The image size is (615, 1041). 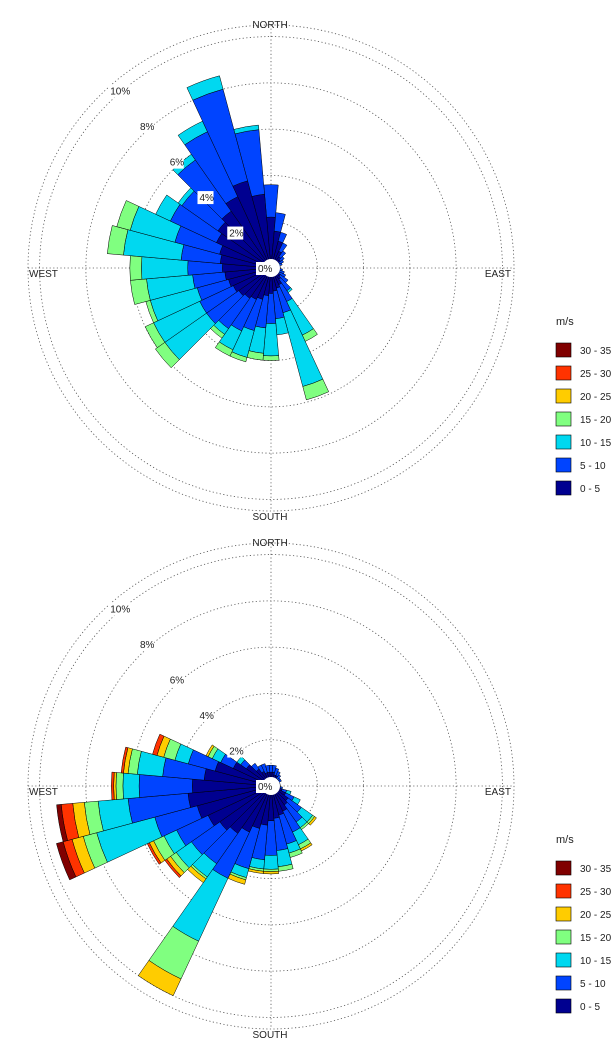 I want to click on ring-label: 0%, so click(x=265, y=787).